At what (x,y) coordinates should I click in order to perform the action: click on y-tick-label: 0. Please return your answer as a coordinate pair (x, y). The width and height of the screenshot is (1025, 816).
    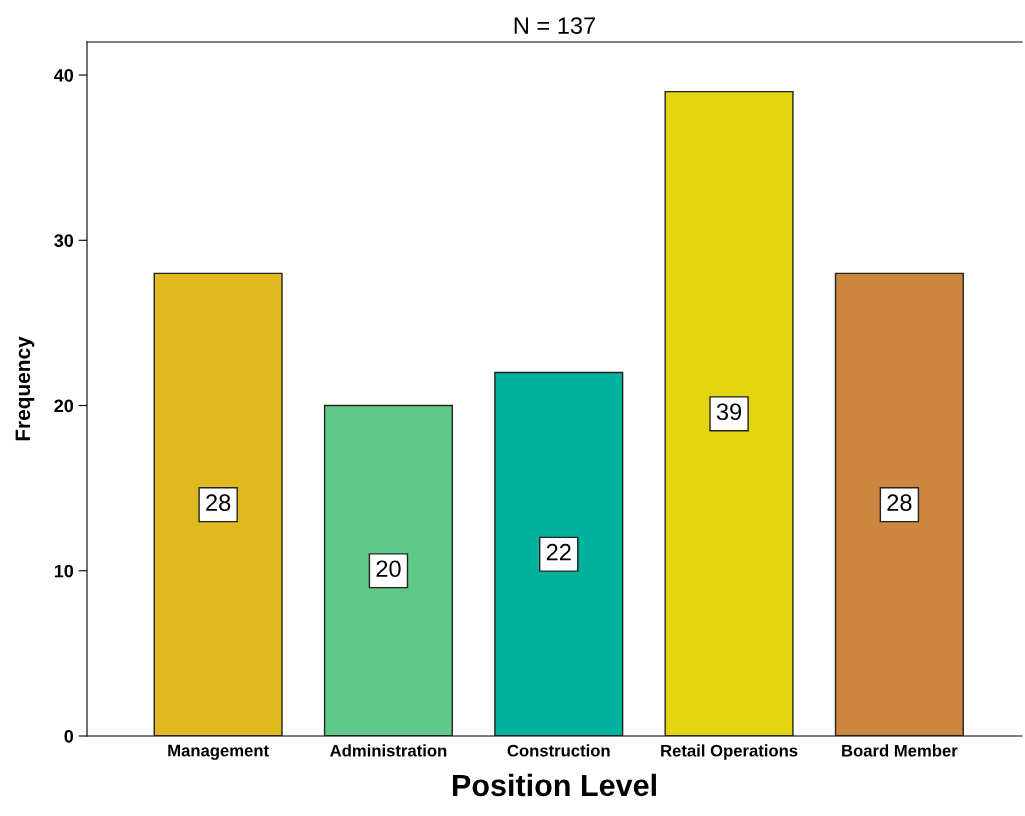
    Looking at the image, I should click on (69, 736).